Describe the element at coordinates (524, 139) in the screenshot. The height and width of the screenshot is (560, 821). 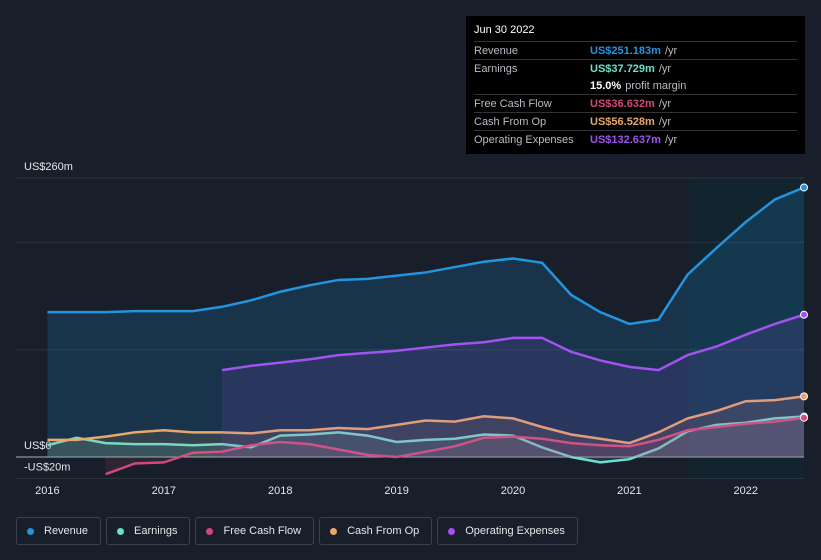
I see `tooltip-label: Operating Expenses` at that location.